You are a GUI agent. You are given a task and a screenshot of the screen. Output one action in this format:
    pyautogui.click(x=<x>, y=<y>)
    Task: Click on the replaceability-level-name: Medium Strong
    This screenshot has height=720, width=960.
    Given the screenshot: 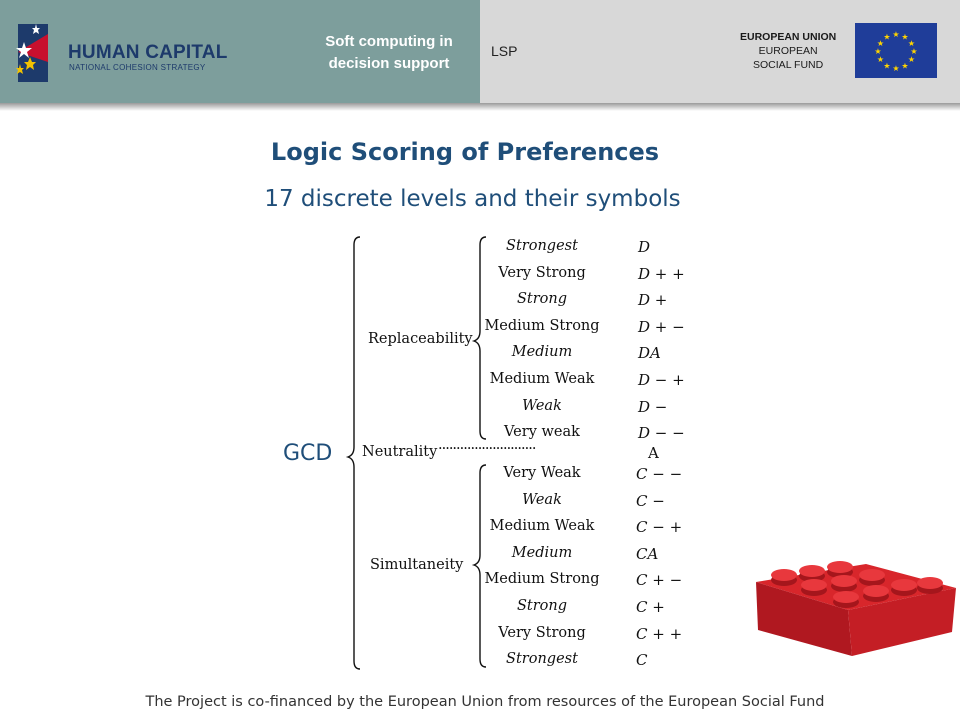 What is the action you would take?
    pyautogui.click(x=542, y=325)
    